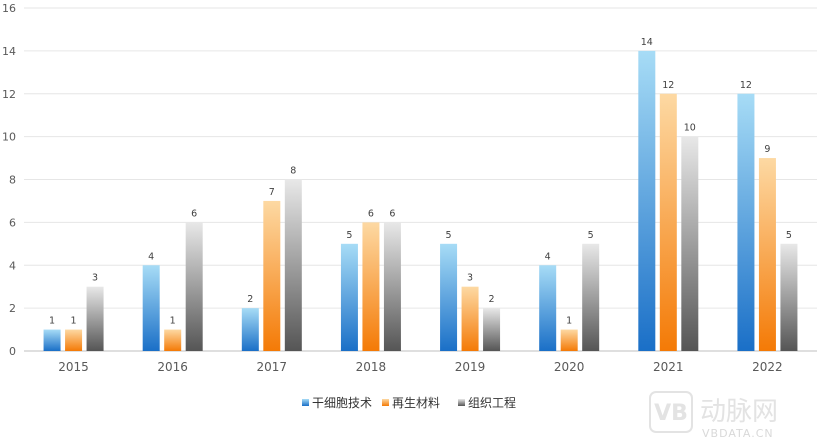 The image size is (830, 448). What do you see at coordinates (12, 265) in the screenshot?
I see `y-tick-label: 4` at bounding box center [12, 265].